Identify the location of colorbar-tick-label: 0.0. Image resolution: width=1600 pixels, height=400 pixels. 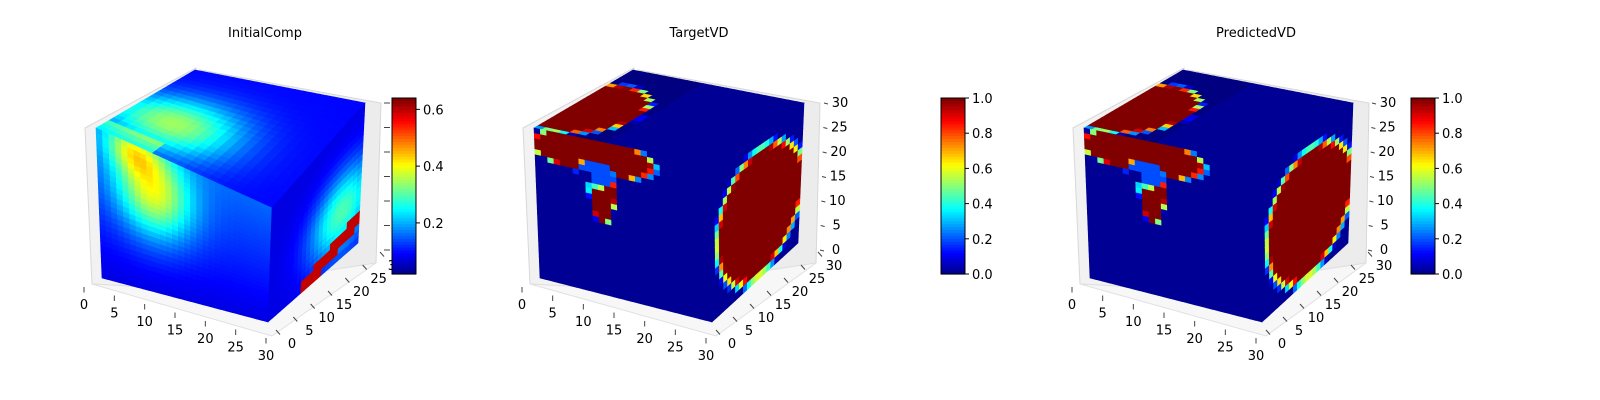
(982, 275).